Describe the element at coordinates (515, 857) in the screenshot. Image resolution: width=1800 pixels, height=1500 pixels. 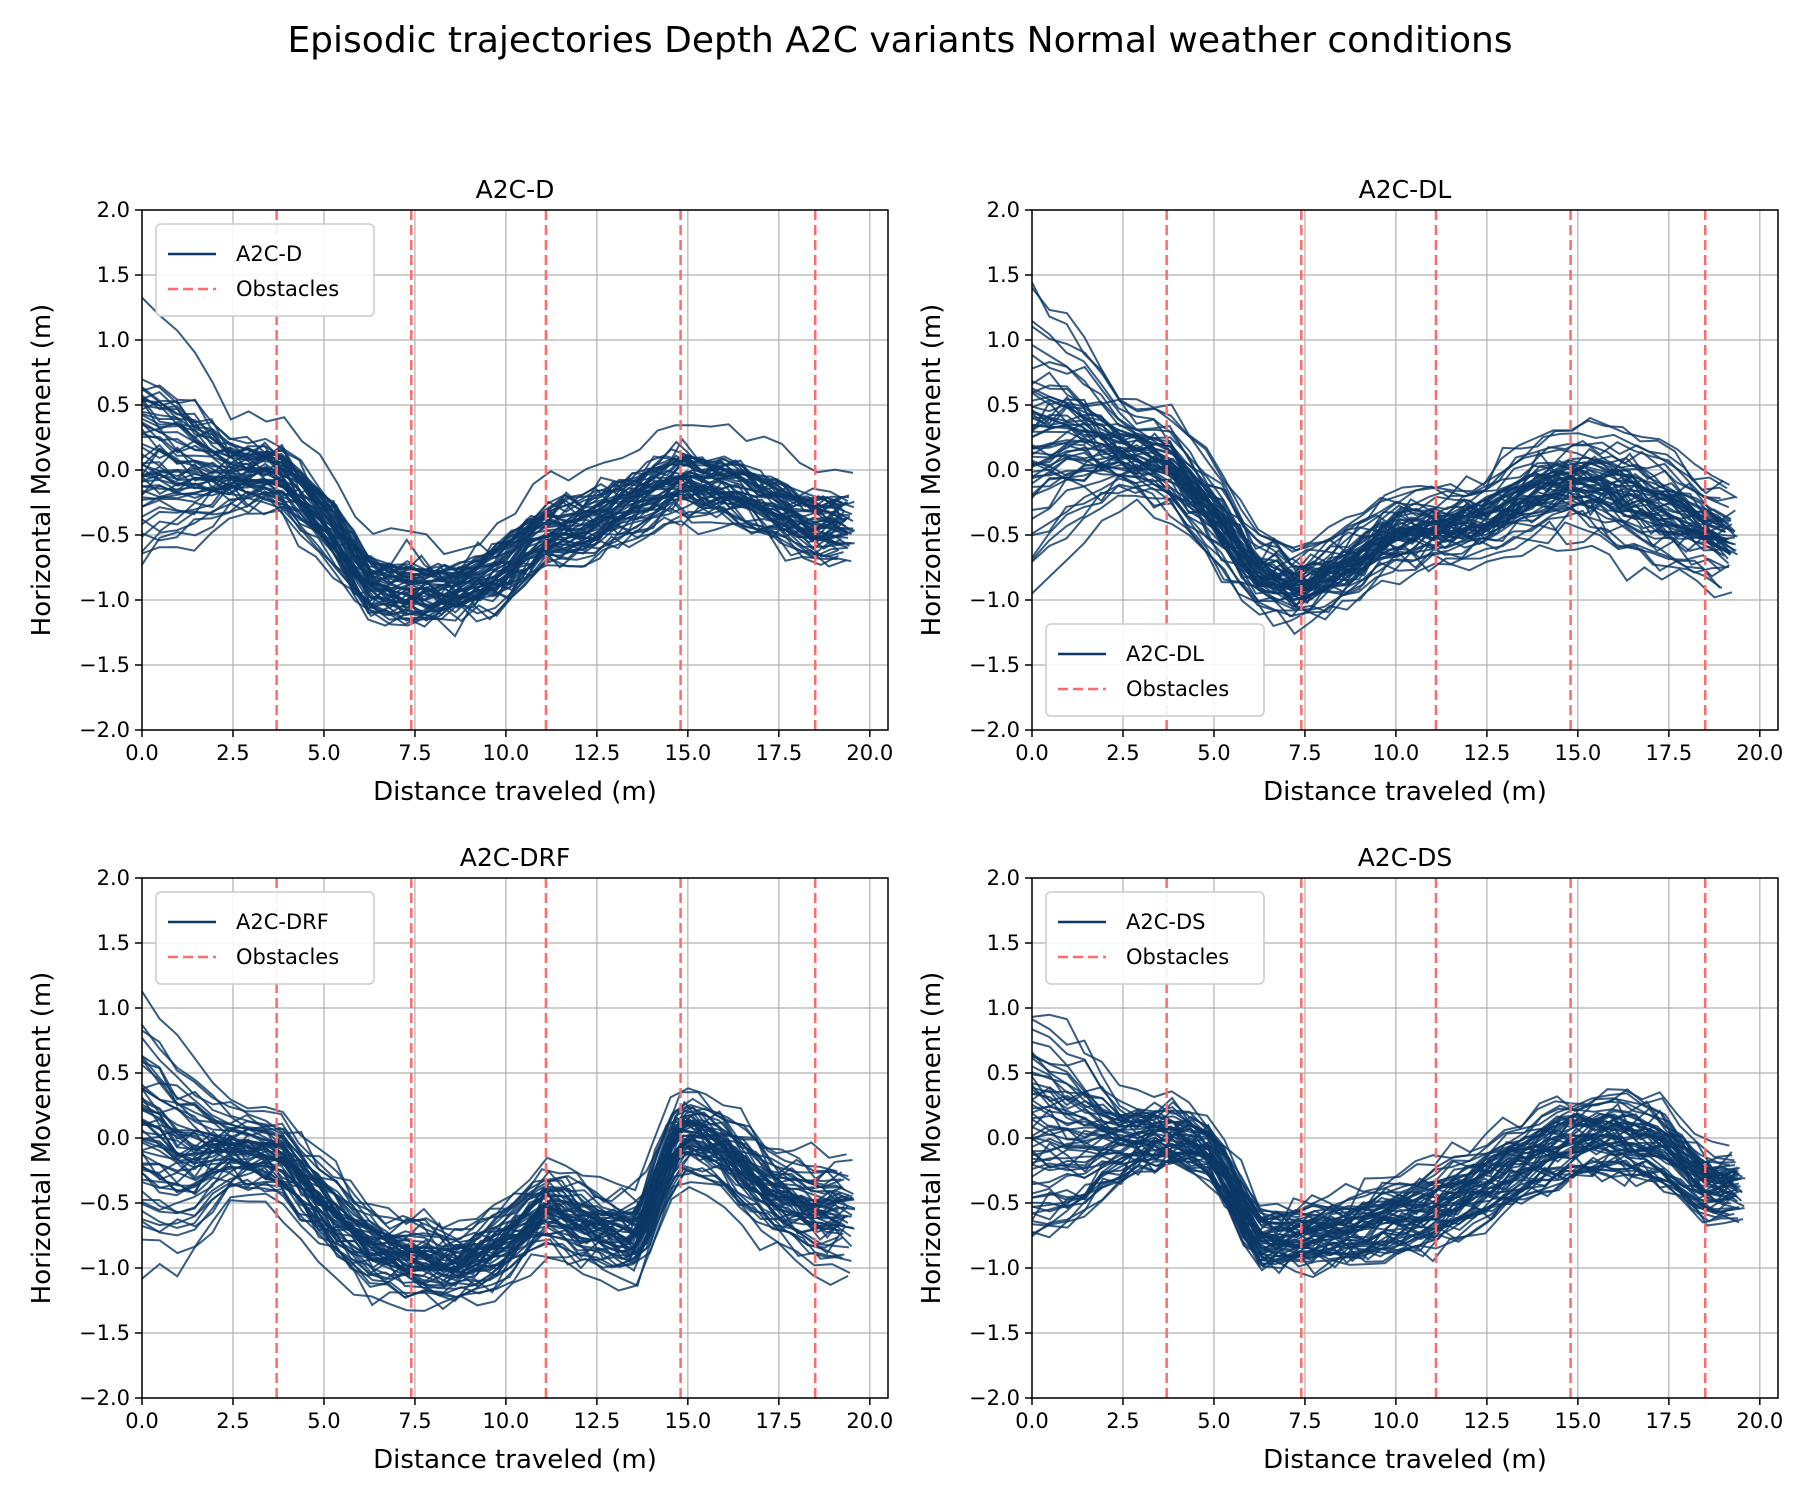
I see `subplot-title: A2C-DRF` at that location.